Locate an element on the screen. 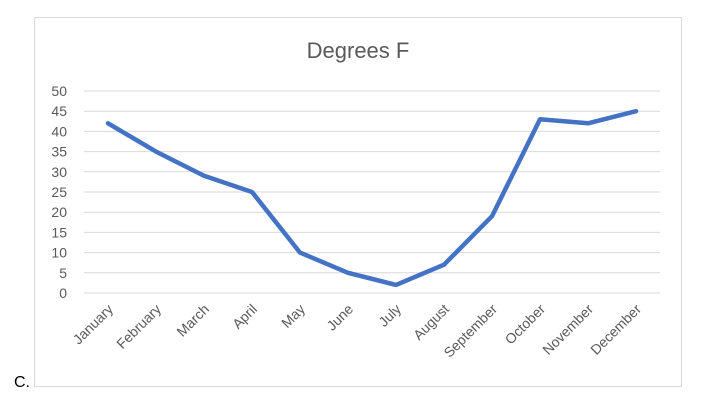 The width and height of the screenshot is (705, 407). y-tick-label: 50 is located at coordinates (59, 91).